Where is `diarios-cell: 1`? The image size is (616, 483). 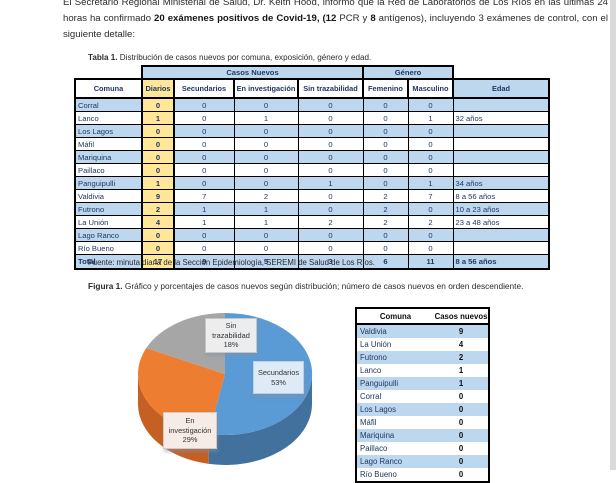
diarios-cell: 1 is located at coordinates (158, 118).